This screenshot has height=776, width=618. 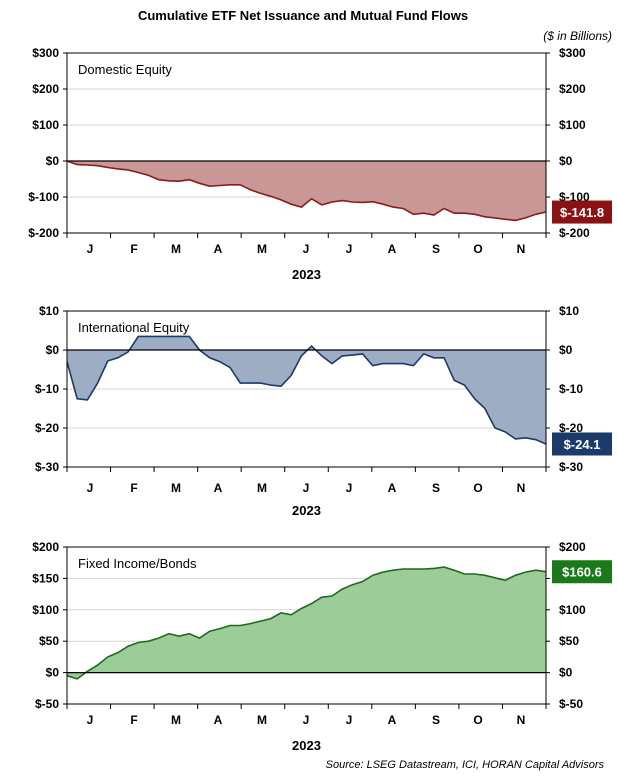 I want to click on end-value-label: $-24.1, so click(x=582, y=444).